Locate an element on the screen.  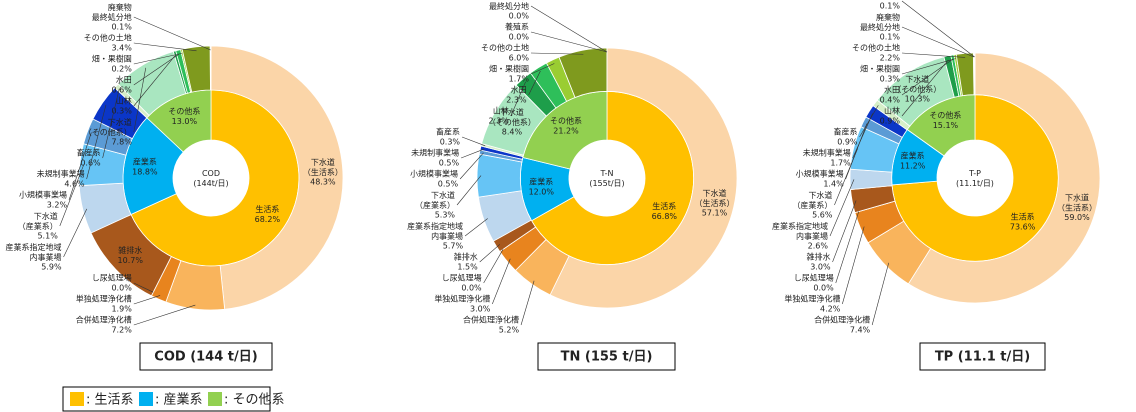
inner-value-label: 73.6% is located at coordinates (1023, 226).